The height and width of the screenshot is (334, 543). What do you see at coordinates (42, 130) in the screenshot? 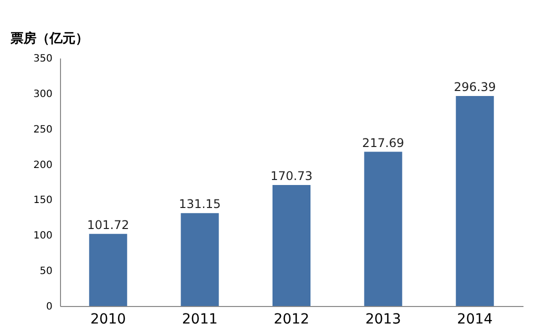
I see `y-tick-label: 250` at bounding box center [42, 130].